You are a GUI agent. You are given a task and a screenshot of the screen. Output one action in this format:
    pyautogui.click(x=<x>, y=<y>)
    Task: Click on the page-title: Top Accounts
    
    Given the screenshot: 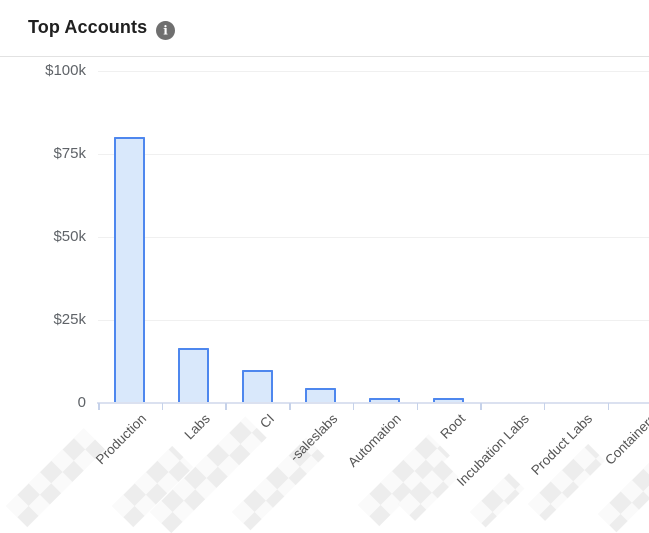 What is the action you would take?
    pyautogui.click(x=88, y=27)
    